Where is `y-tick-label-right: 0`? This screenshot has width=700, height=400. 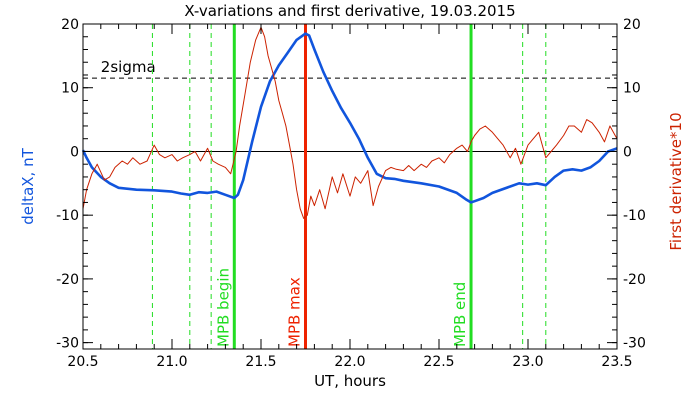
y-tick-label-right: 0 is located at coordinates (627, 152).